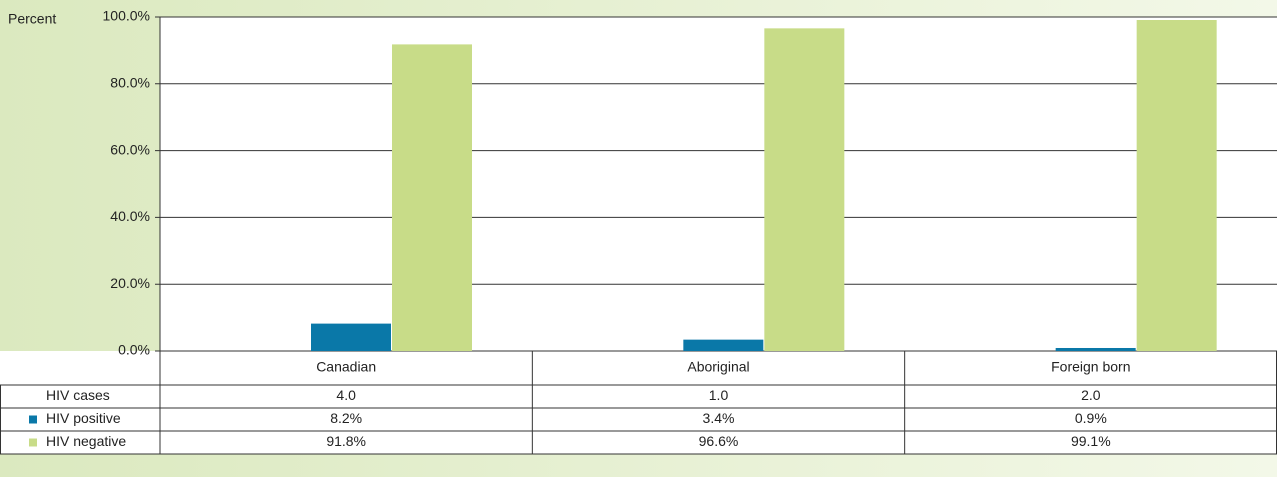 The image size is (1277, 477). Describe the element at coordinates (719, 395) in the screenshot. I see `table-cell: 1.0` at that location.